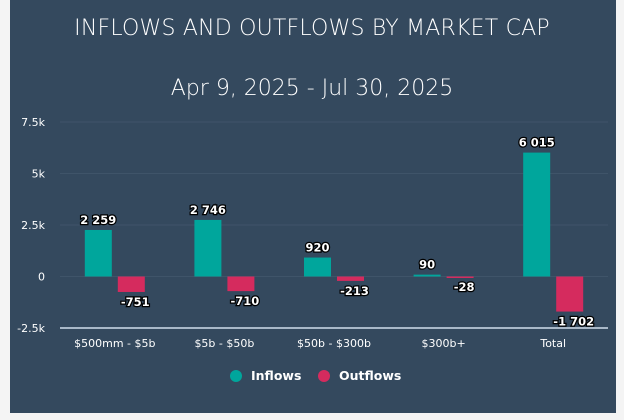 This screenshot has width=624, height=420. What do you see at coordinates (370, 375) in the screenshot?
I see `legend-label-outflows: Outflows` at bounding box center [370, 375].